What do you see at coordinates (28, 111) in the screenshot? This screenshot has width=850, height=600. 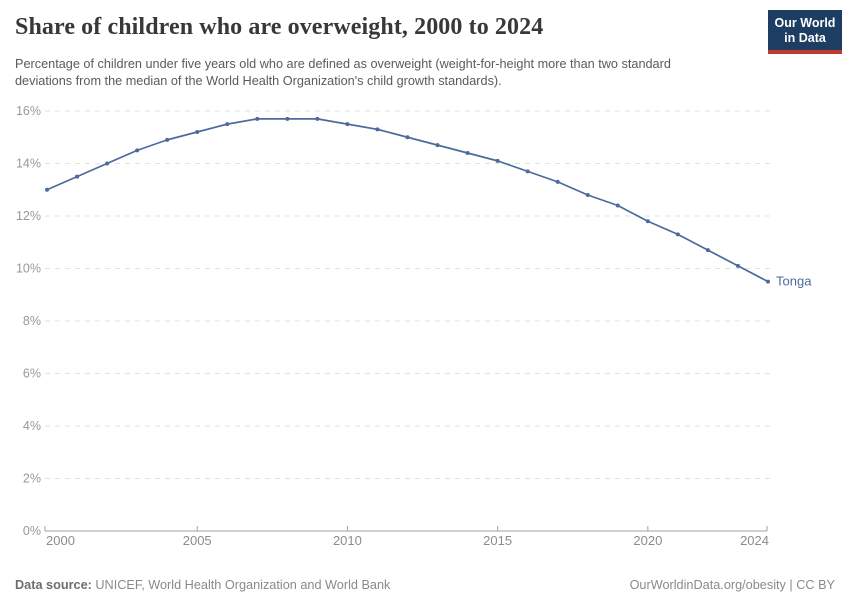 I see `y-axis-tick-label: 16%` at bounding box center [28, 111].